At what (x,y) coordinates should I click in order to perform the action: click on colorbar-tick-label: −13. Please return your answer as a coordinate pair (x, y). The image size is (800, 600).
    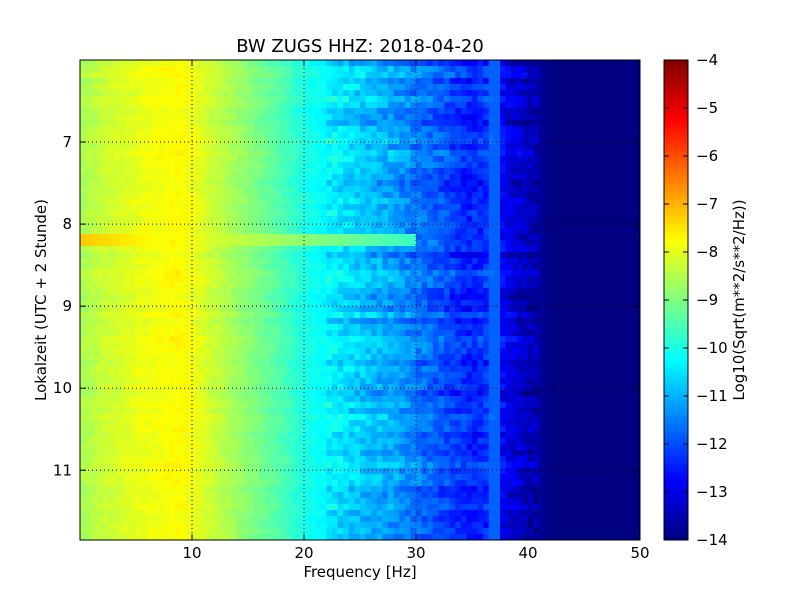
    Looking at the image, I should click on (712, 492).